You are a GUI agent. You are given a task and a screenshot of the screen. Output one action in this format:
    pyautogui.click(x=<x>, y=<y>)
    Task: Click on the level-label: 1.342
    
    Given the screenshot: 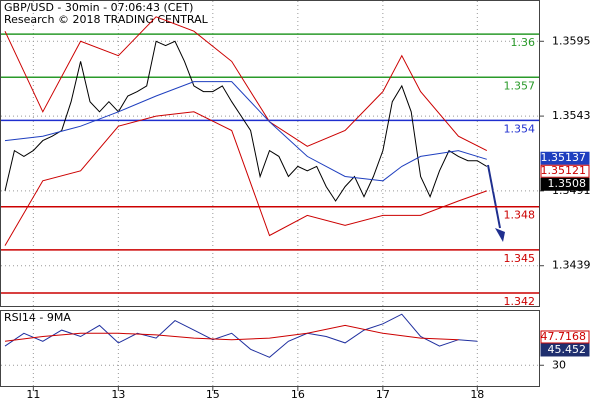 What is the action you would take?
    pyautogui.click(x=520, y=301)
    